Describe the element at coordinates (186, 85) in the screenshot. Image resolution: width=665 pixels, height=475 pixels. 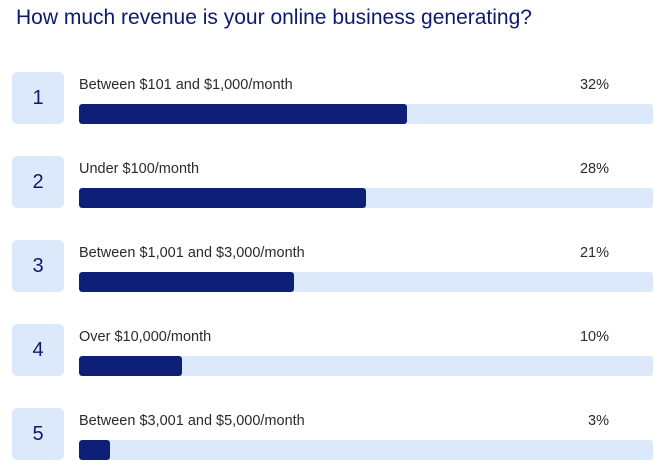
I see `category-label: Between $101 and $1,000/month` at that location.